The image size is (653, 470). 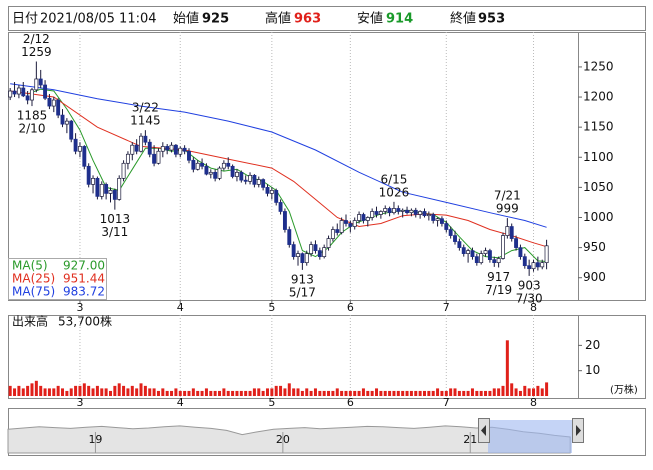 What do you see at coordinates (598, 97) in the screenshot?
I see `y-tick-label: 1200` at bounding box center [598, 97].